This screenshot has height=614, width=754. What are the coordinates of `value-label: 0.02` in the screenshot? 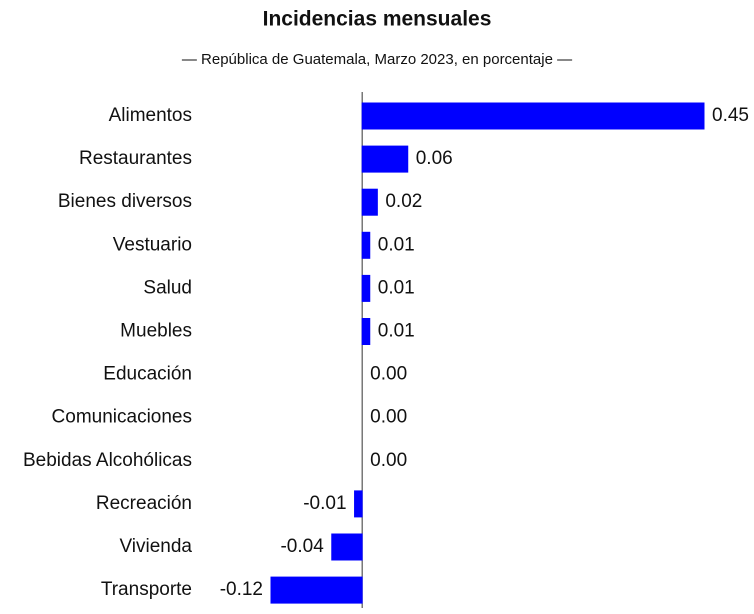 It's located at (403, 201).